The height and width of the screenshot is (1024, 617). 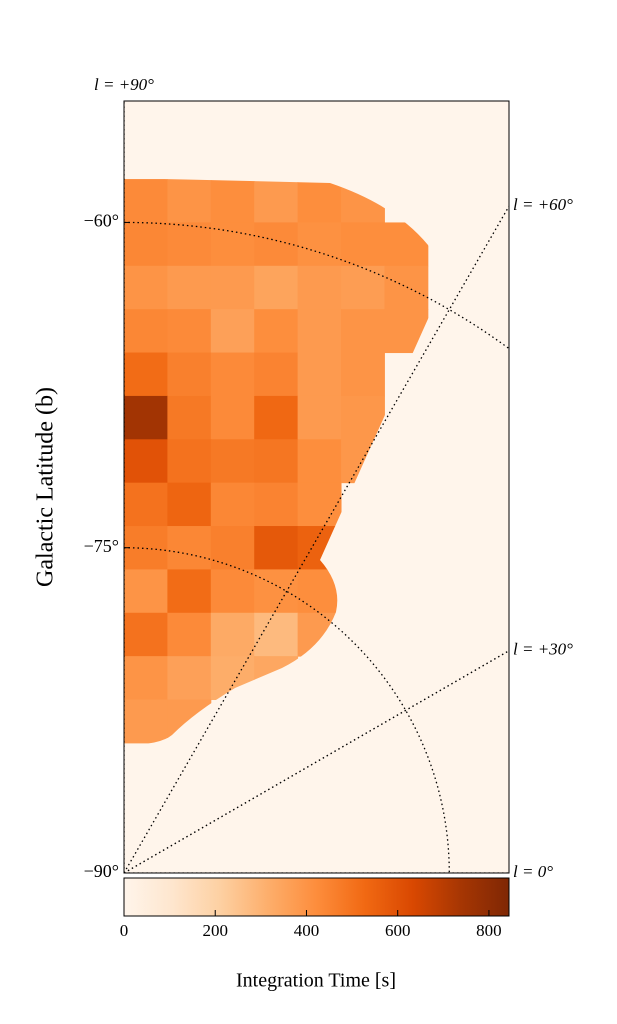 What do you see at coordinates (101, 546) in the screenshot?
I see `y-tick-label: −75°` at bounding box center [101, 546].